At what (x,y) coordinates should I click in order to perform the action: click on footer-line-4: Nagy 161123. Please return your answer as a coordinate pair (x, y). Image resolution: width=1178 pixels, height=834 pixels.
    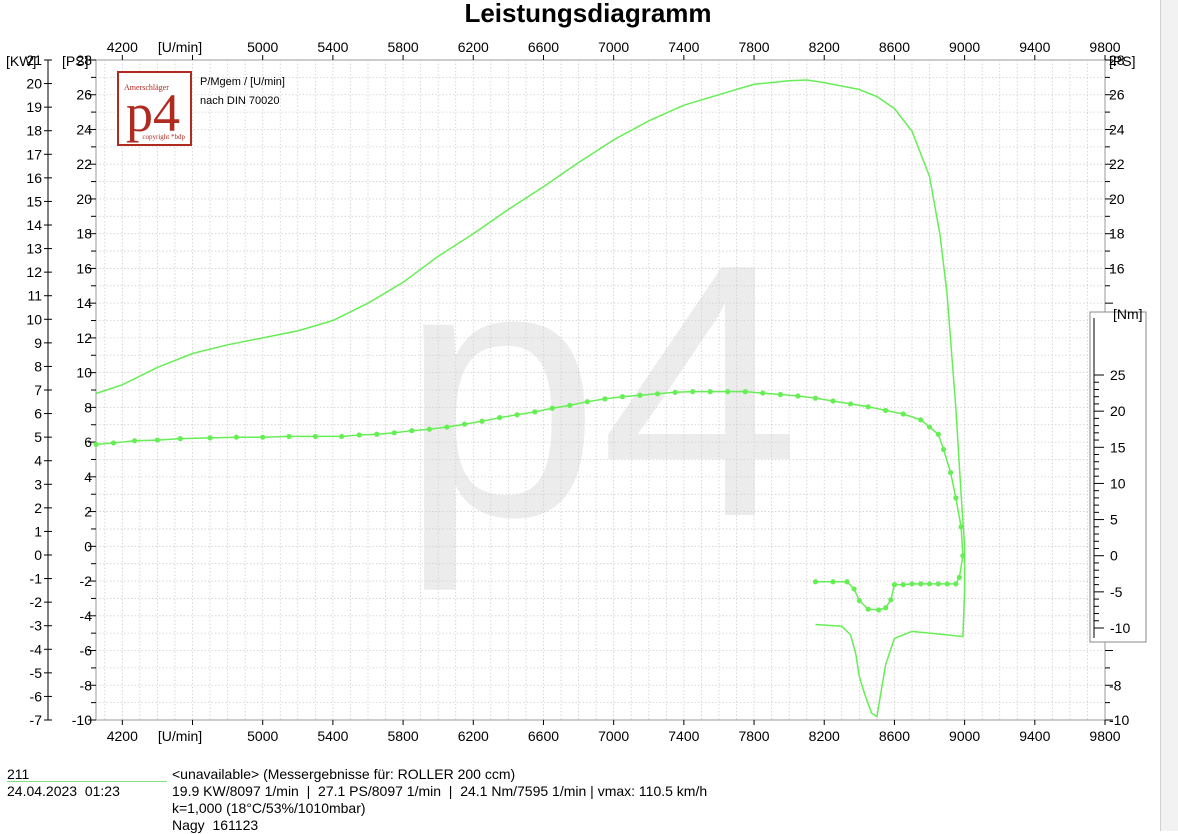
    Looking at the image, I should click on (215, 825).